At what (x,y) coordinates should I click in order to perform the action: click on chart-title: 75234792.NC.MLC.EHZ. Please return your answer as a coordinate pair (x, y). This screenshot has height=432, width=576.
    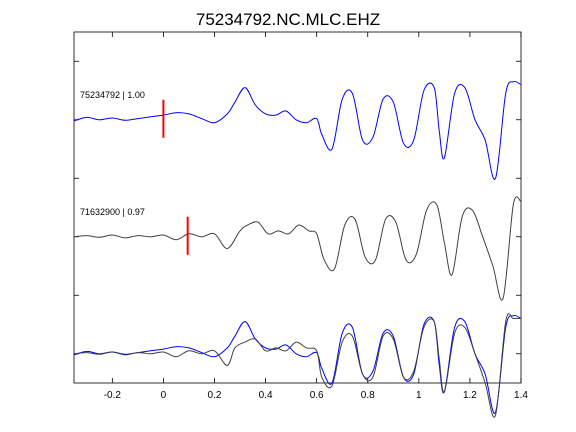
    Looking at the image, I should click on (288, 19).